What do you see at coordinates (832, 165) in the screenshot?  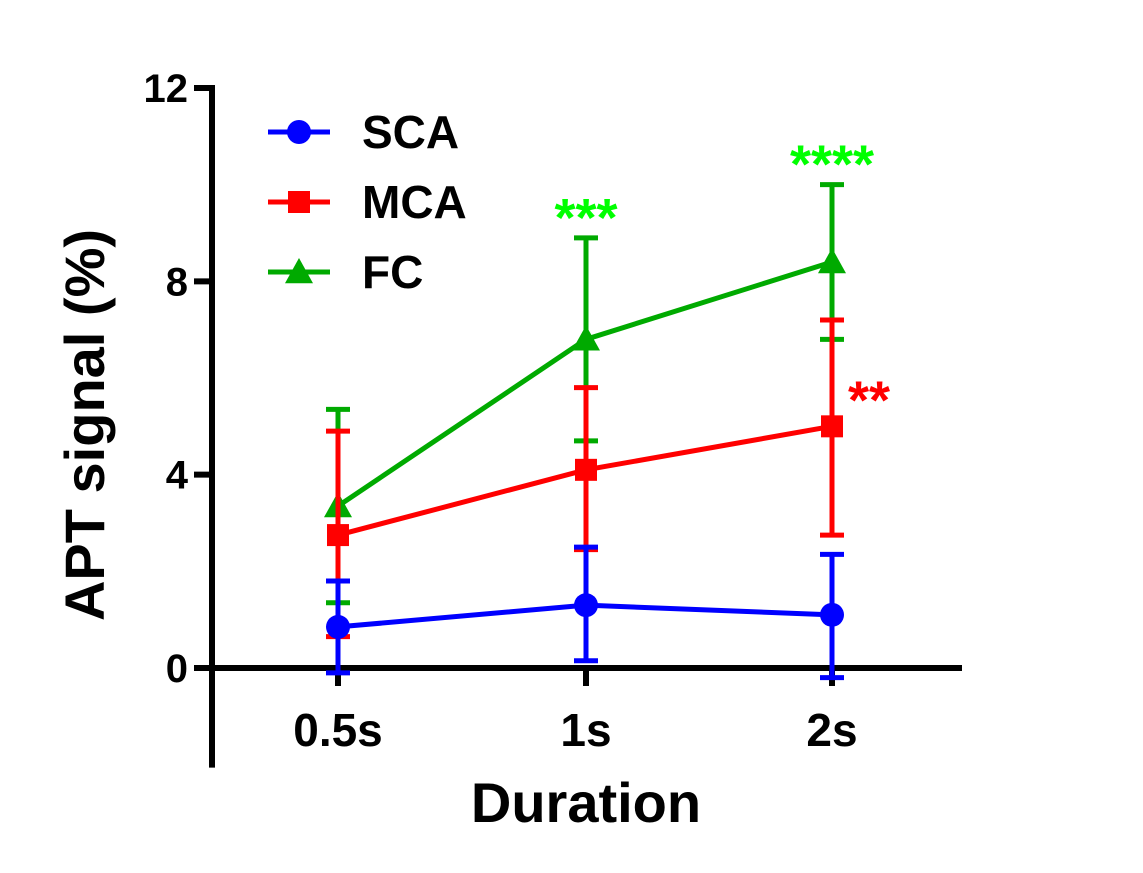 I see `significance-label: ****` at bounding box center [832, 165].